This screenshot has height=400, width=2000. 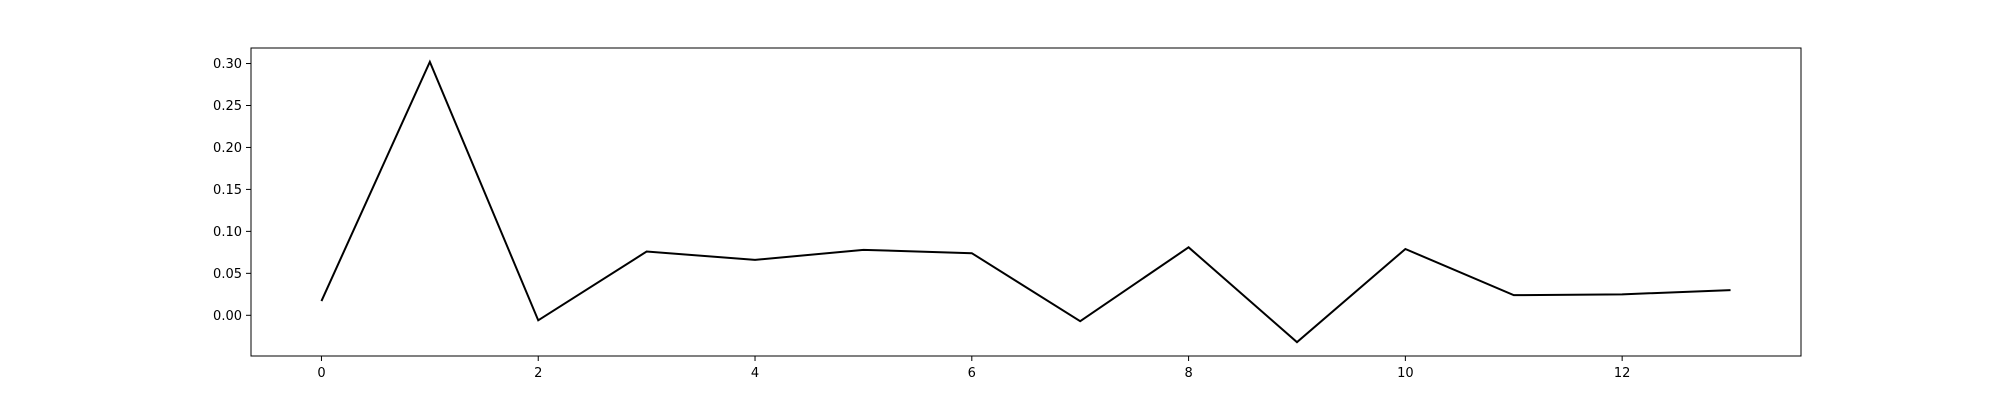 I want to click on x-tick-label: 2, so click(x=538, y=373).